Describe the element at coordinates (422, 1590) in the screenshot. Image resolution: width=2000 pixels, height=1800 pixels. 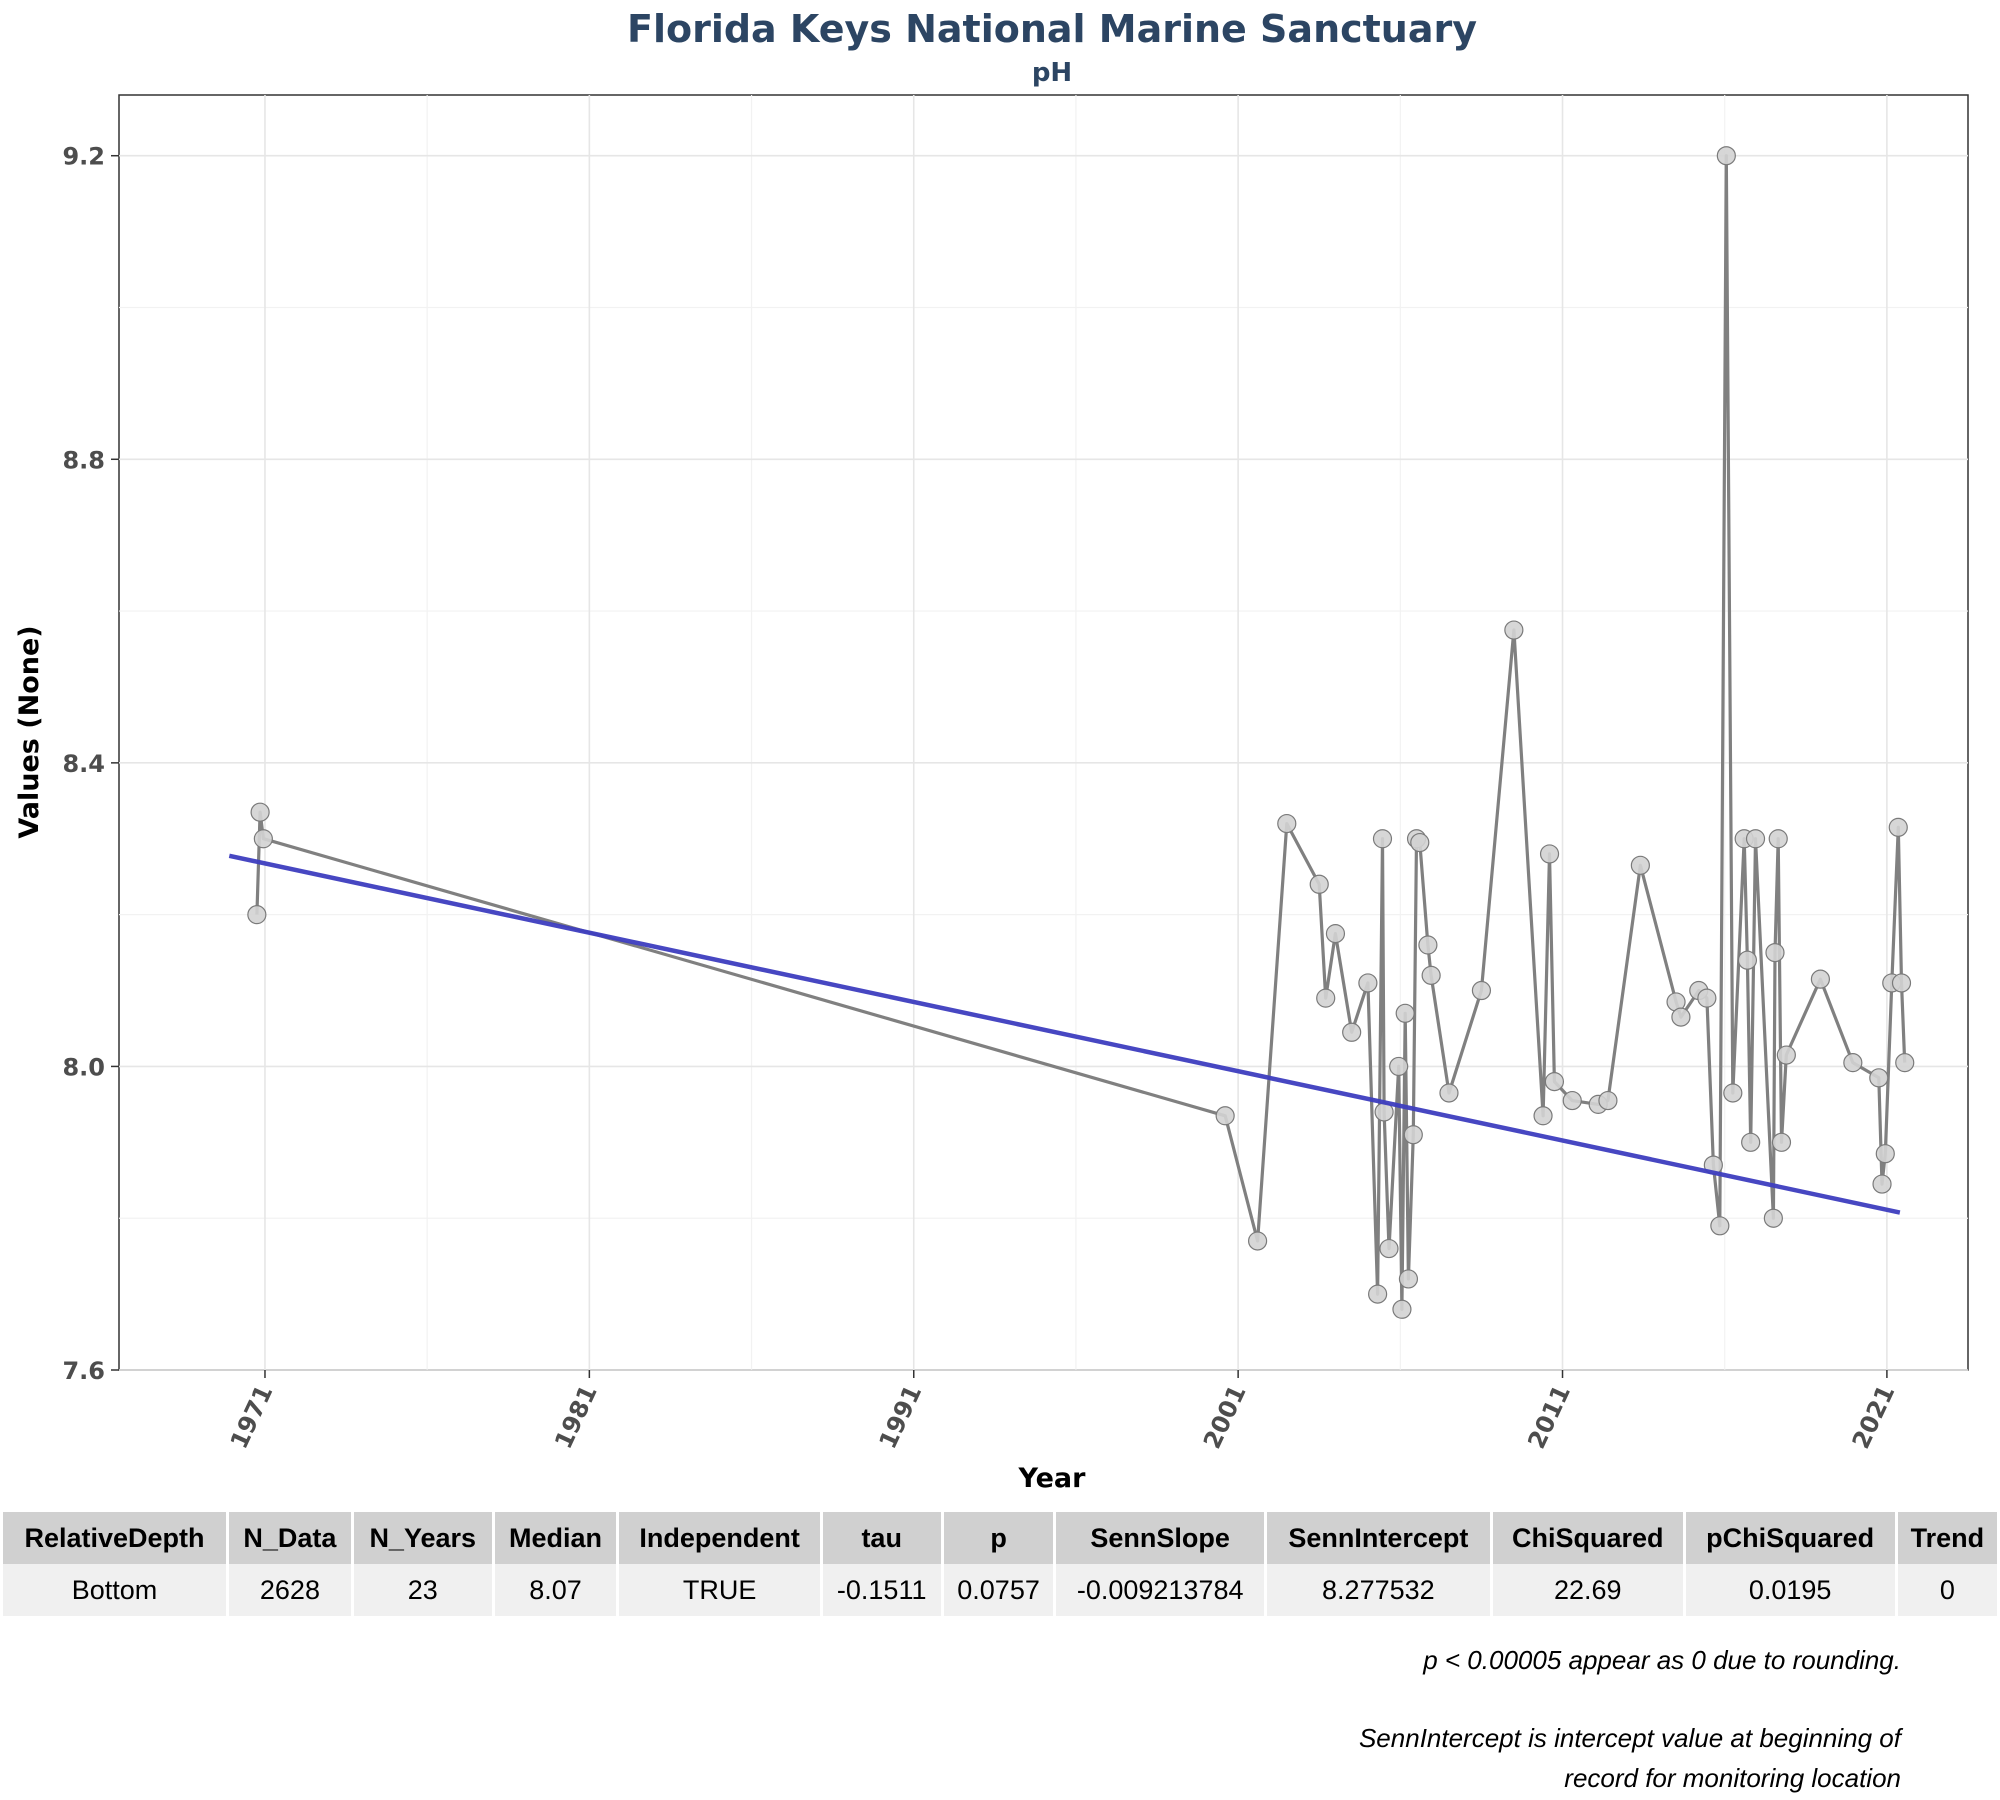
I see `table-cell: 23` at that location.